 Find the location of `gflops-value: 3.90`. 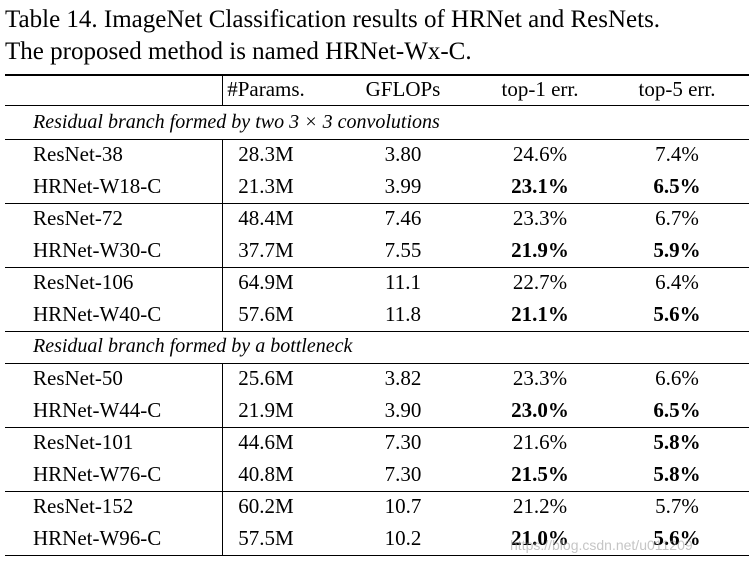

gflops-value: 3.90 is located at coordinates (403, 410).